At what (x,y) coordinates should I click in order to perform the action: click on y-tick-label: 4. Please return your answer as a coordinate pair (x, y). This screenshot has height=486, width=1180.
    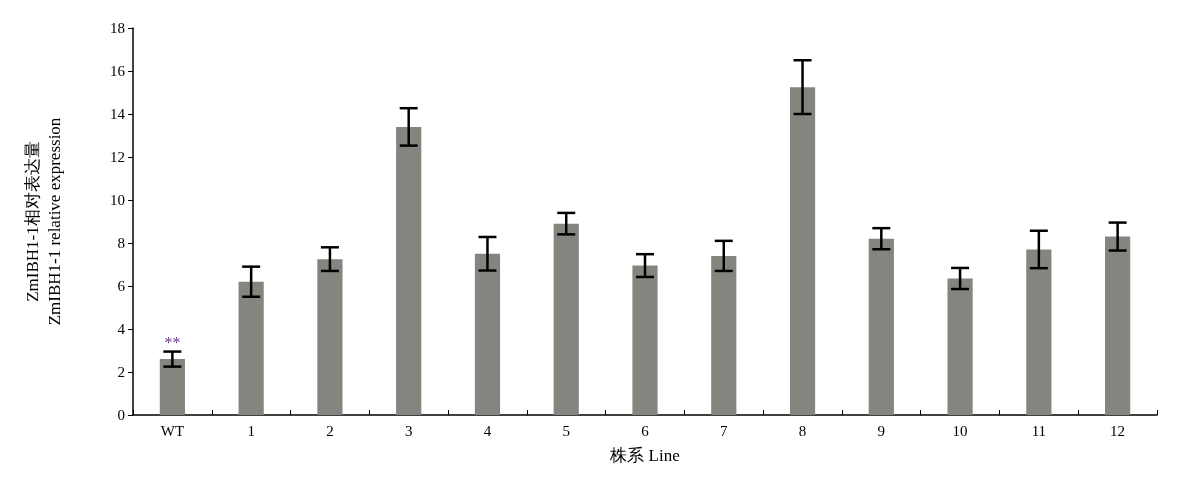
    Looking at the image, I should click on (121, 329).